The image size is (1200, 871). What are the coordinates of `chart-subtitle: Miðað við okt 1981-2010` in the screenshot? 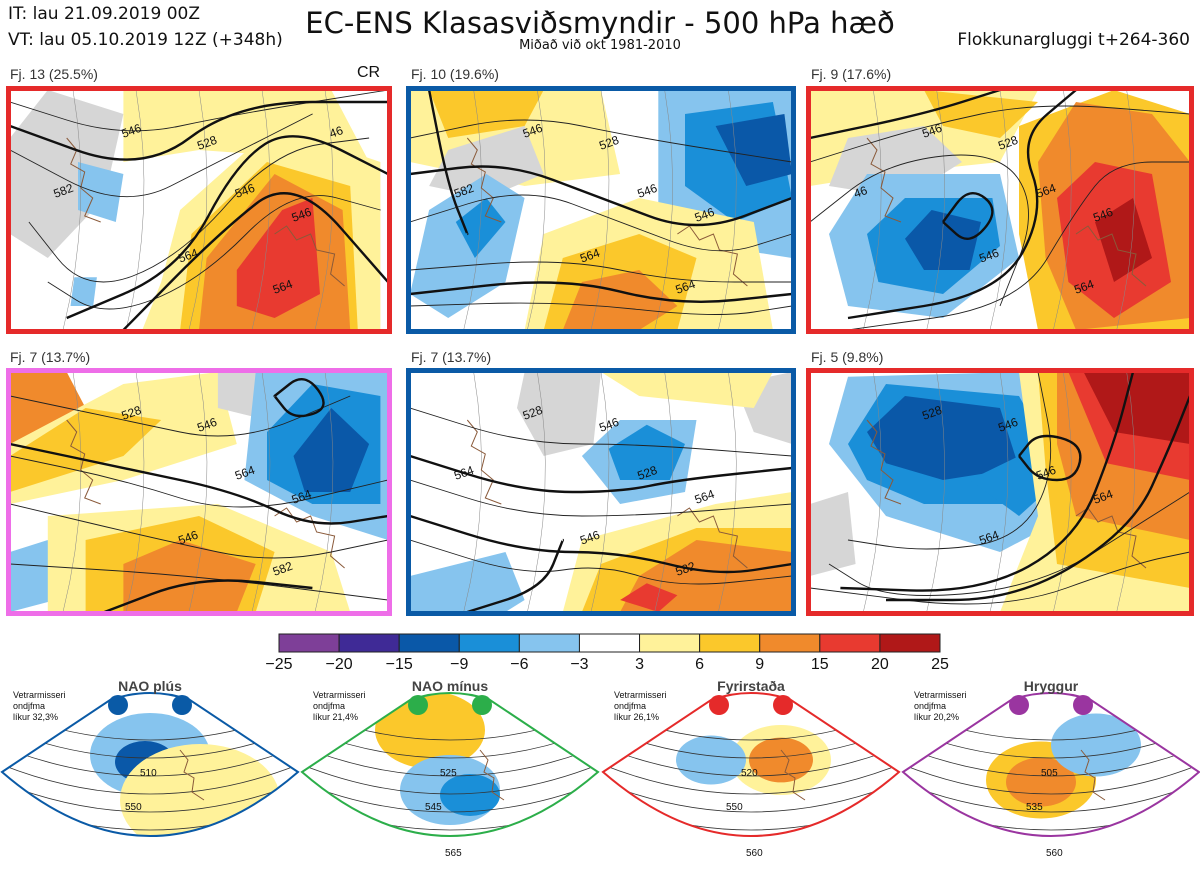 It's located at (600, 45).